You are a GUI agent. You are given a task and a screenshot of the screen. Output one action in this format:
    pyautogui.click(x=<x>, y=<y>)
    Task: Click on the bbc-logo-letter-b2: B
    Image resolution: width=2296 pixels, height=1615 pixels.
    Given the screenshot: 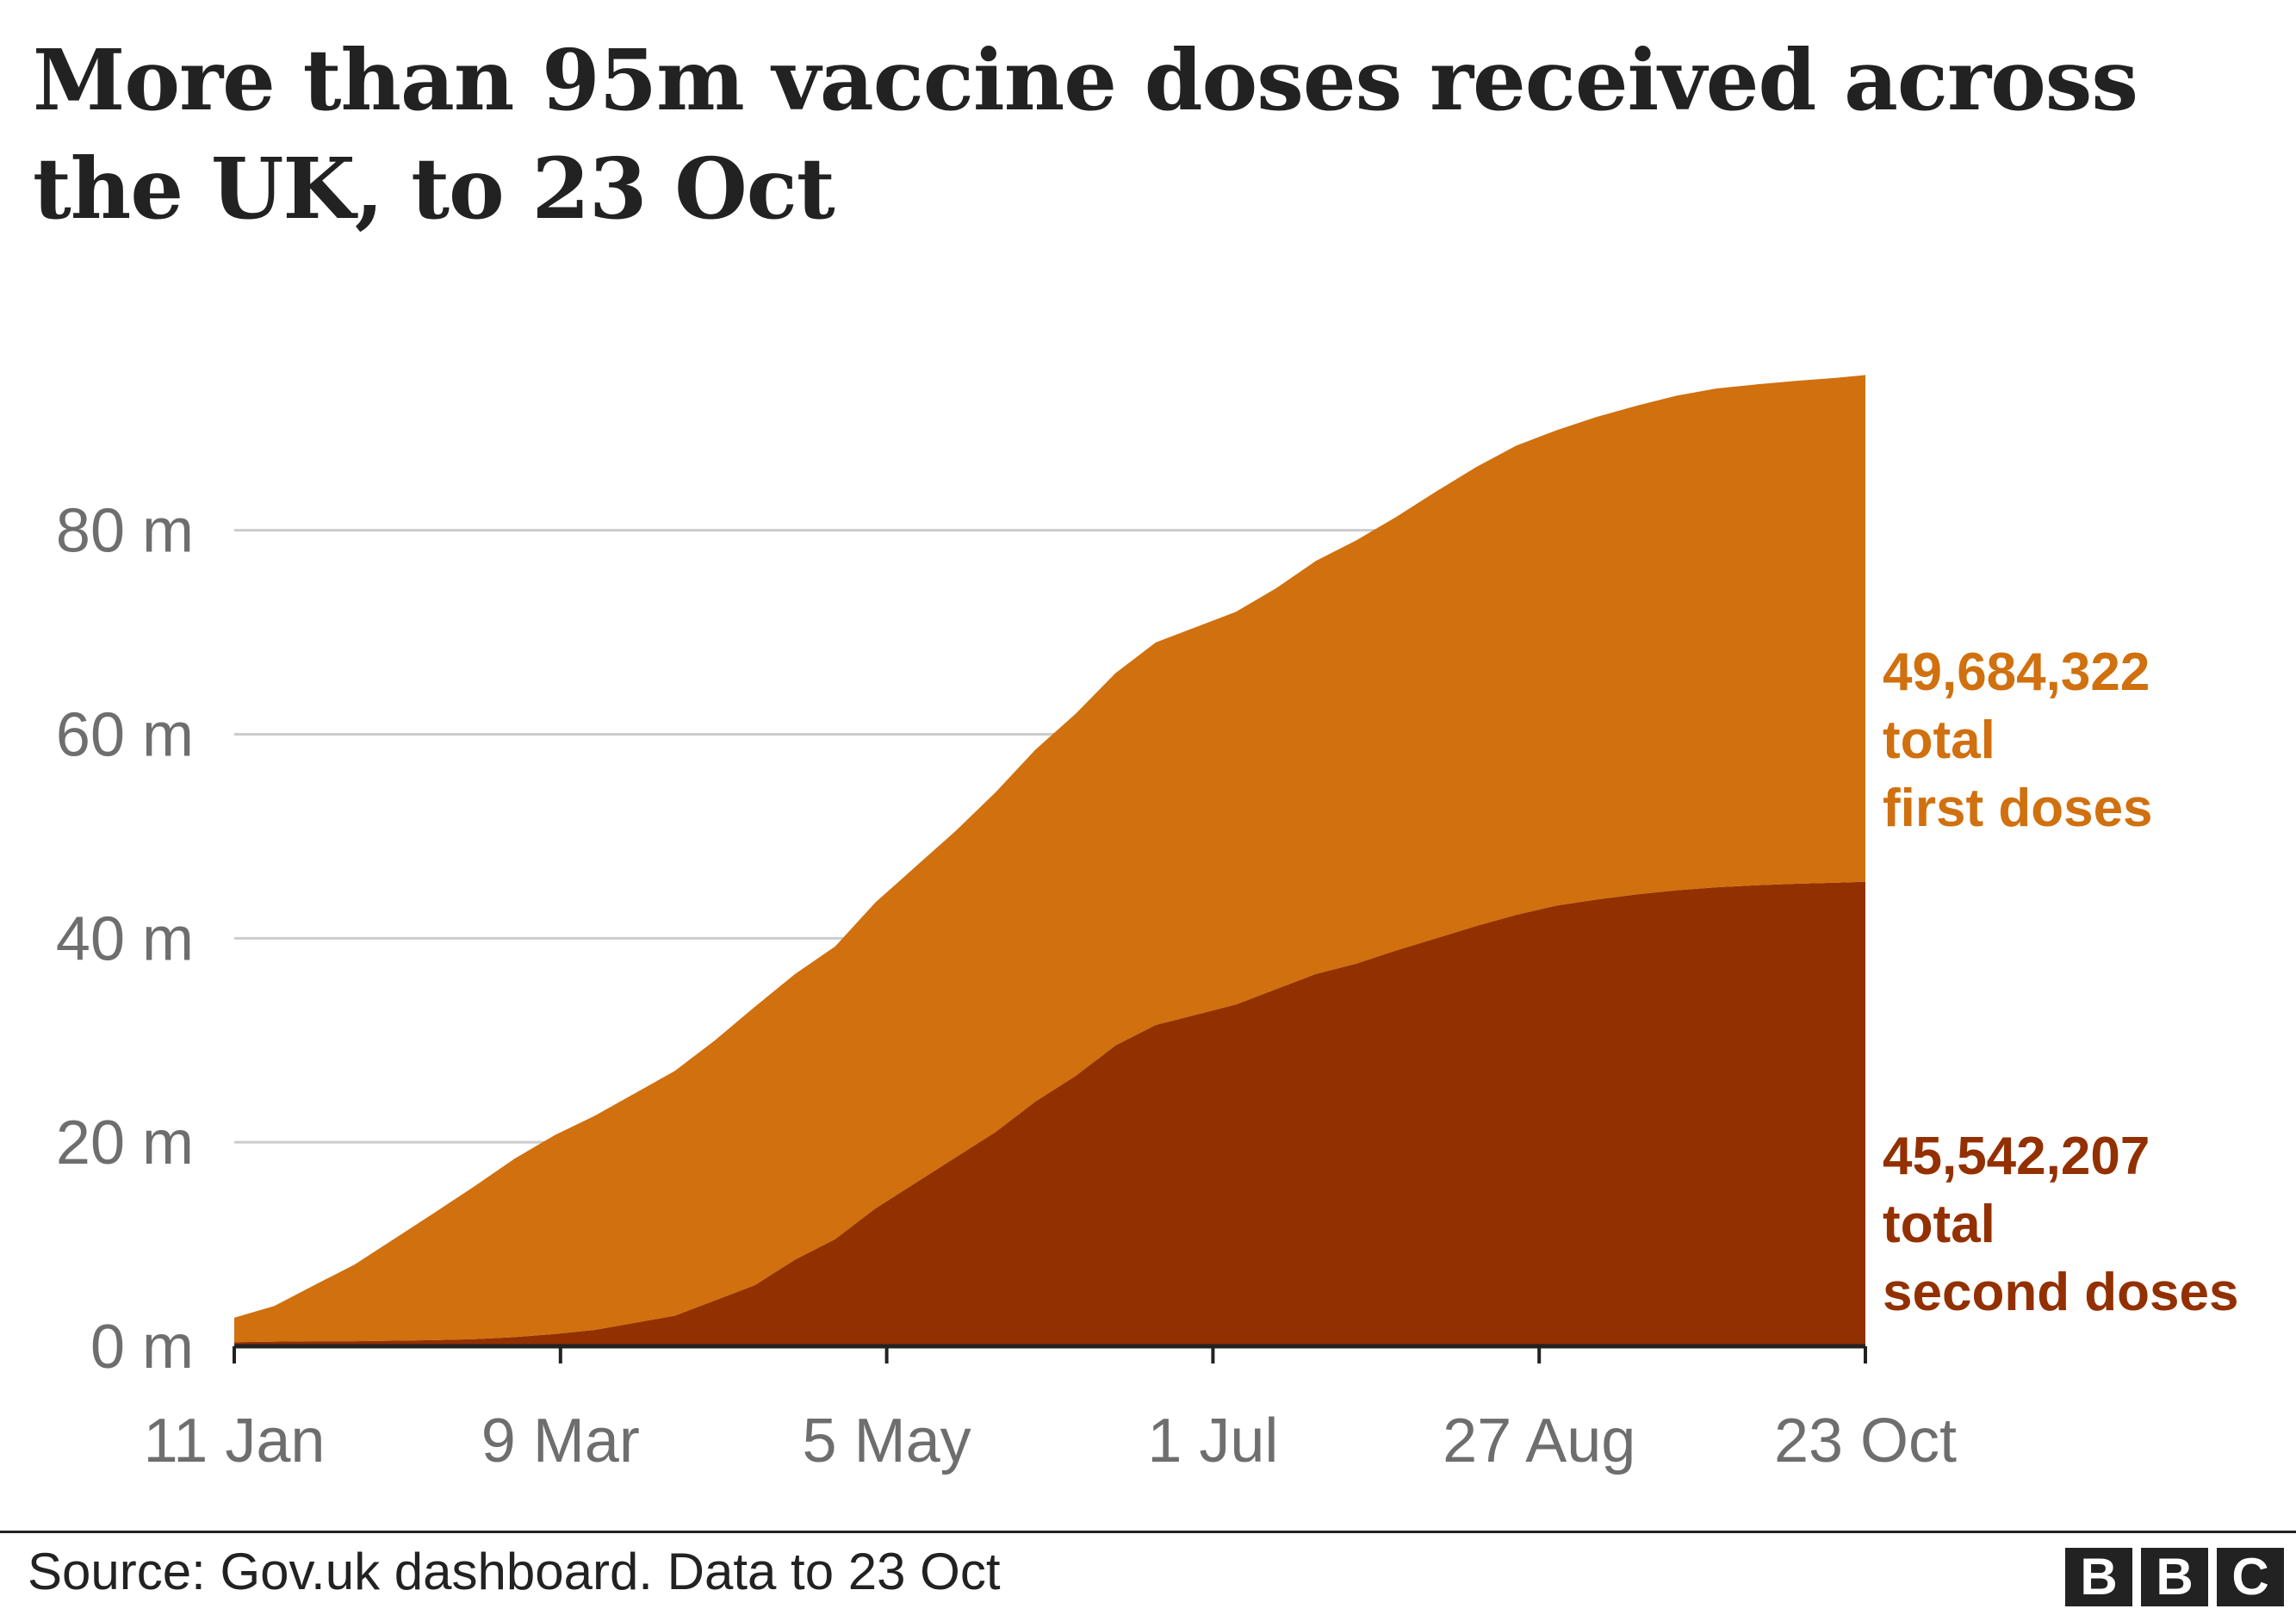 What is the action you would take?
    pyautogui.click(x=2174, y=1577)
    